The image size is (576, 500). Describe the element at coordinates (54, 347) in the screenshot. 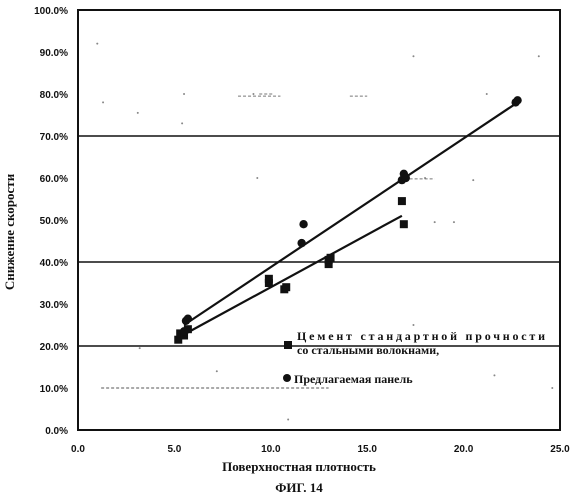

I see `y-tick-label: 20.0%` at that location.